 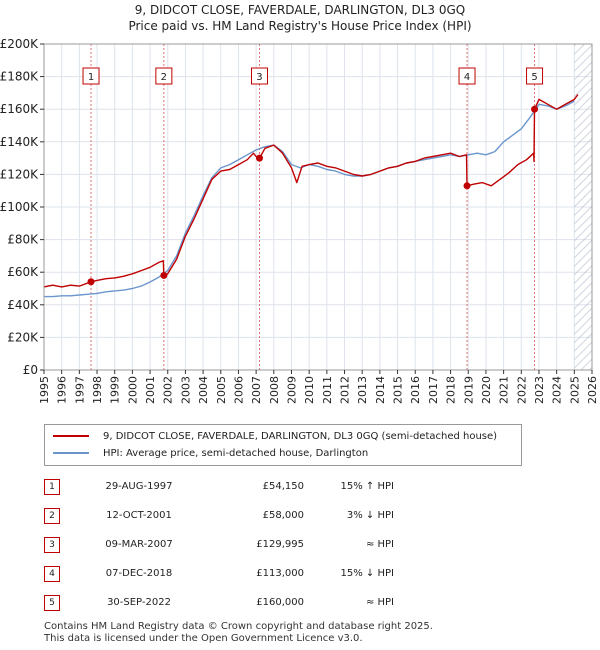 I want to click on sales-row: 4 07-DEC-2018 £113,000 15% ↓ HPI, so click(x=219, y=573).